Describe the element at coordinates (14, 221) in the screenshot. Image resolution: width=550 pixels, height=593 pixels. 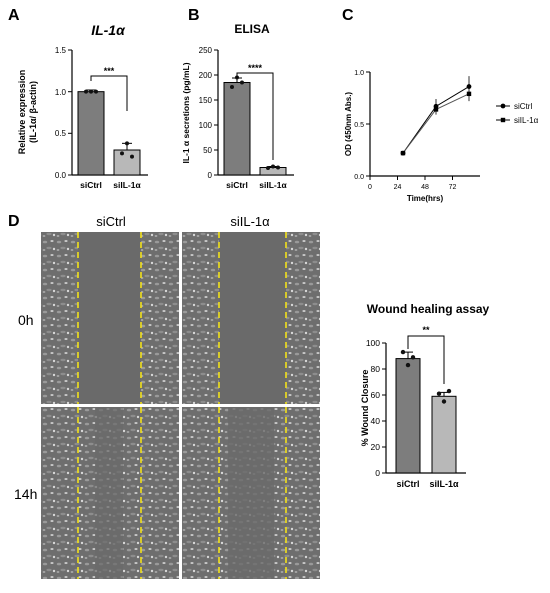
I see `panel-label-d: D` at that location.